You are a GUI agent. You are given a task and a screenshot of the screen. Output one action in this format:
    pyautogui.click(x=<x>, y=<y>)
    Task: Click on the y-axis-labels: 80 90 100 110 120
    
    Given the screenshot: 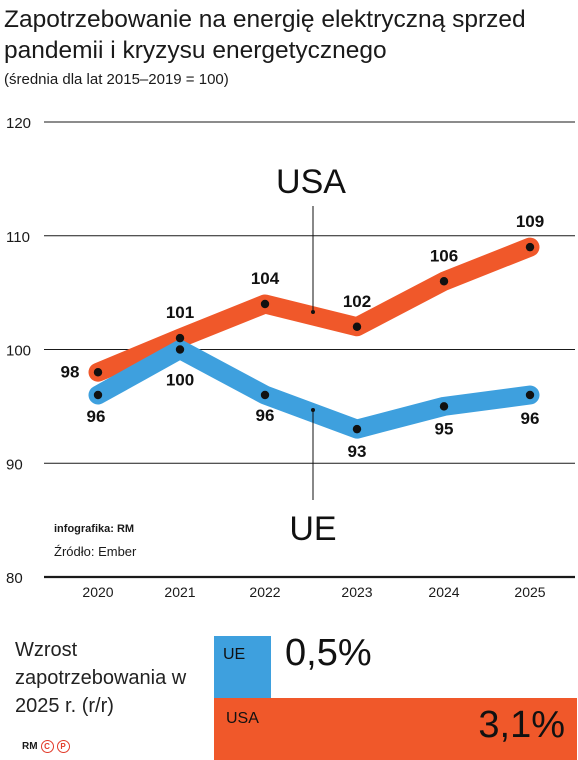 What is the action you would take?
    pyautogui.click(x=18, y=351)
    